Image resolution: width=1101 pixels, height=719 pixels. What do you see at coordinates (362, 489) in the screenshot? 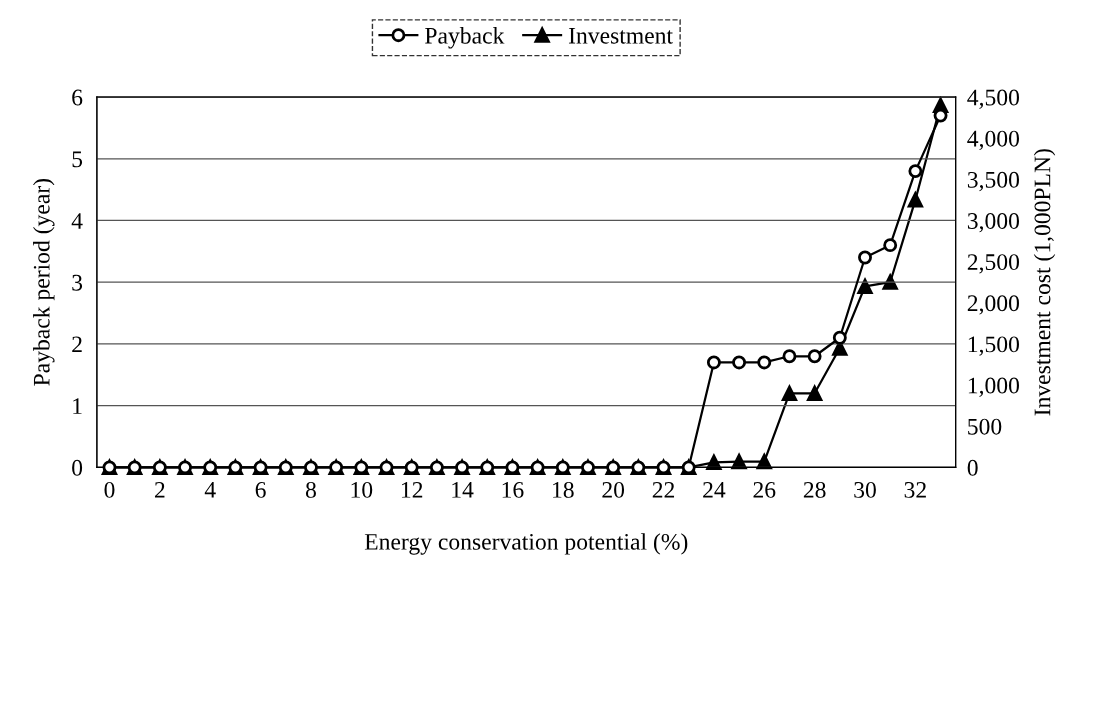
I see `x-tick-label: 10` at bounding box center [362, 489].